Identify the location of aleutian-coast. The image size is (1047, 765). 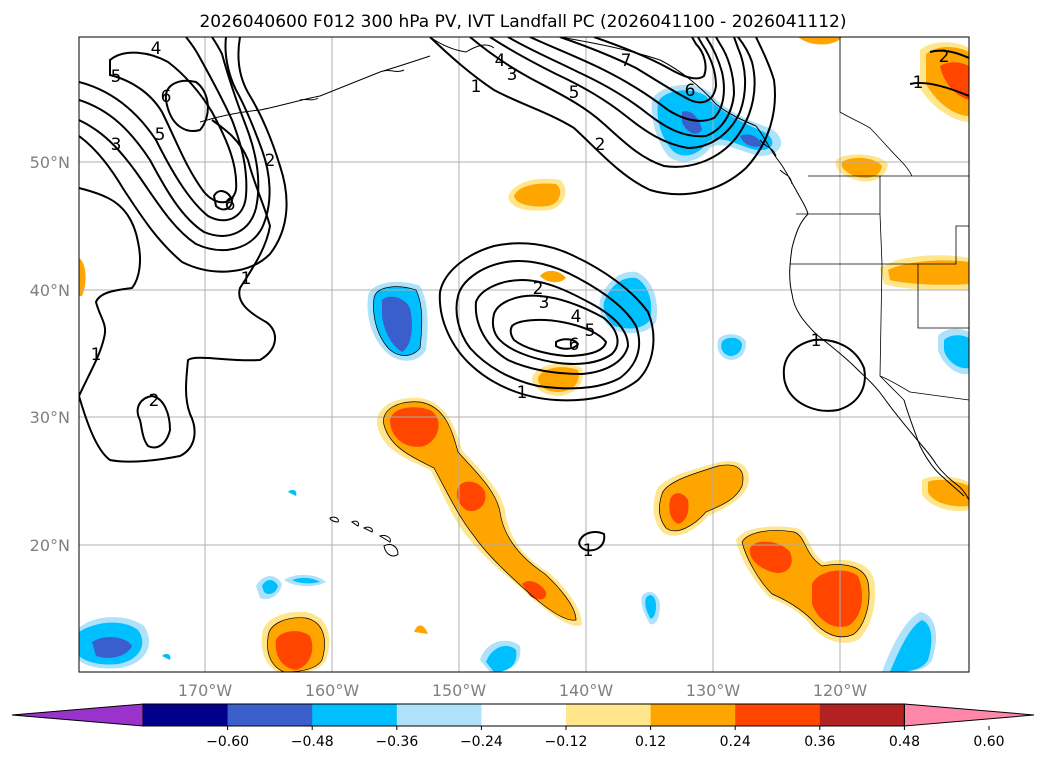
(315, 89).